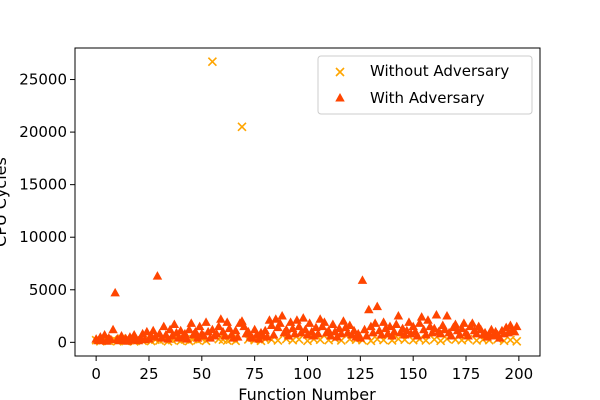 This screenshot has width=600, height=400. What do you see at coordinates (439, 71) in the screenshot?
I see `legend-label-without-adversary: Without Adversary` at bounding box center [439, 71].